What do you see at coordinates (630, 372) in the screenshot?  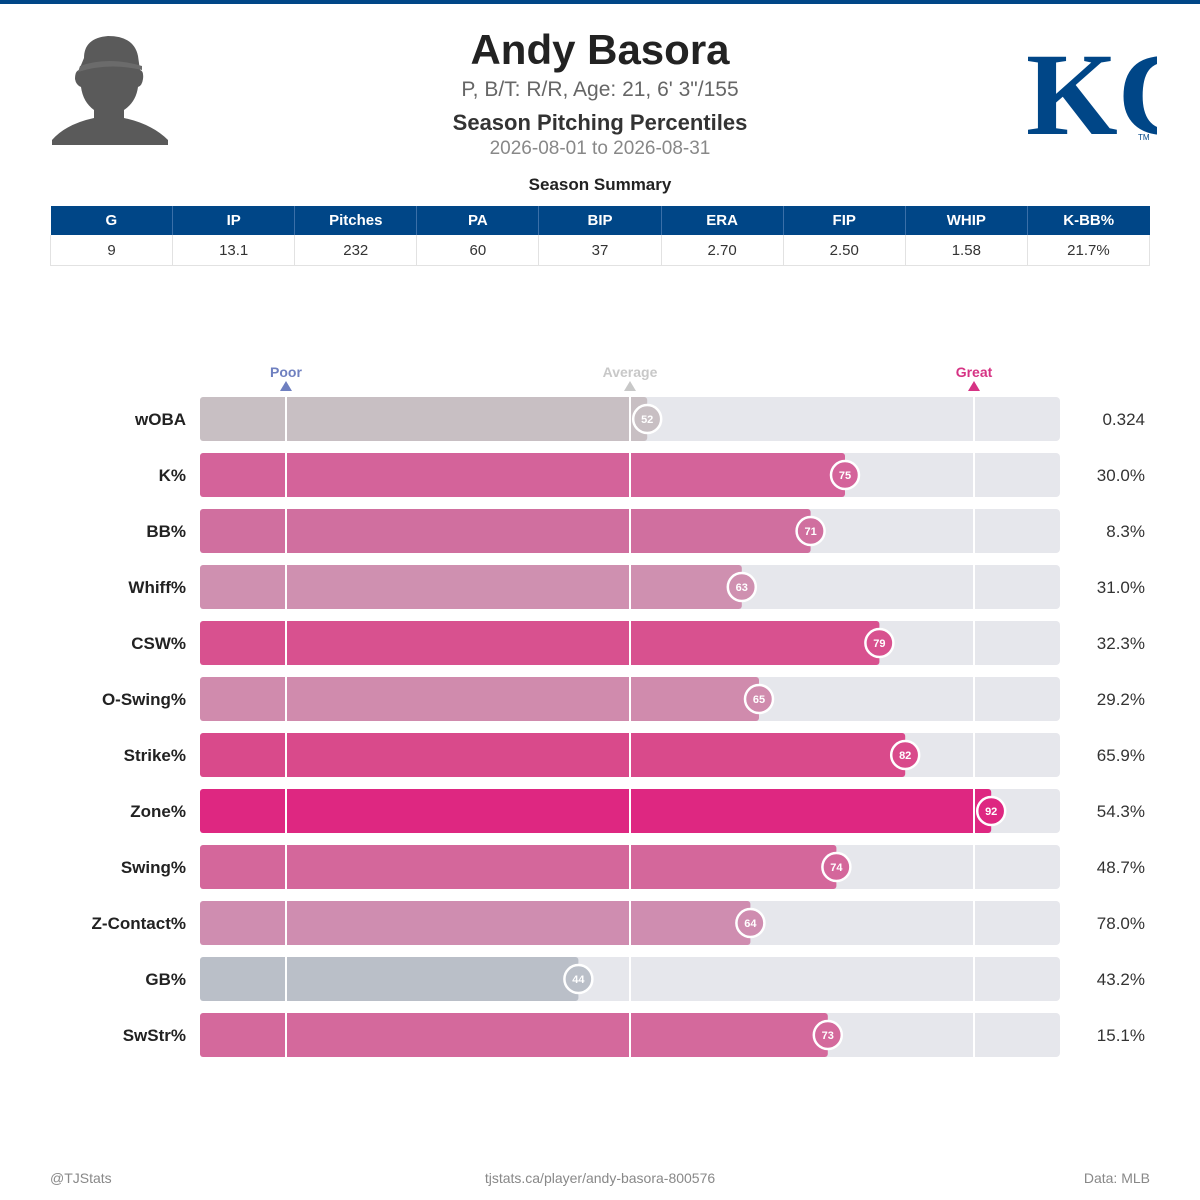 I see `marker-label-average: Average` at bounding box center [630, 372].